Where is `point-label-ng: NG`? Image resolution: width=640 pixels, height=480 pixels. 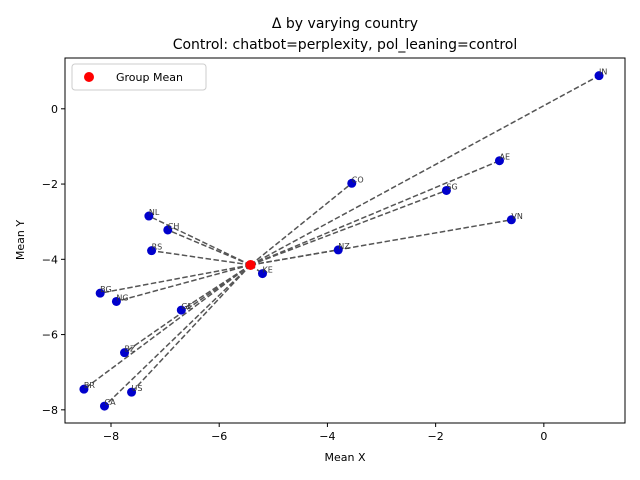
point-label-ng: NG is located at coordinates (122, 297).